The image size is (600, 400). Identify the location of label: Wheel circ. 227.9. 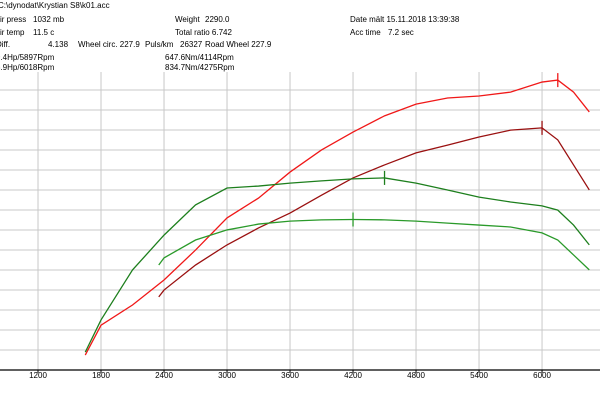
(109, 44).